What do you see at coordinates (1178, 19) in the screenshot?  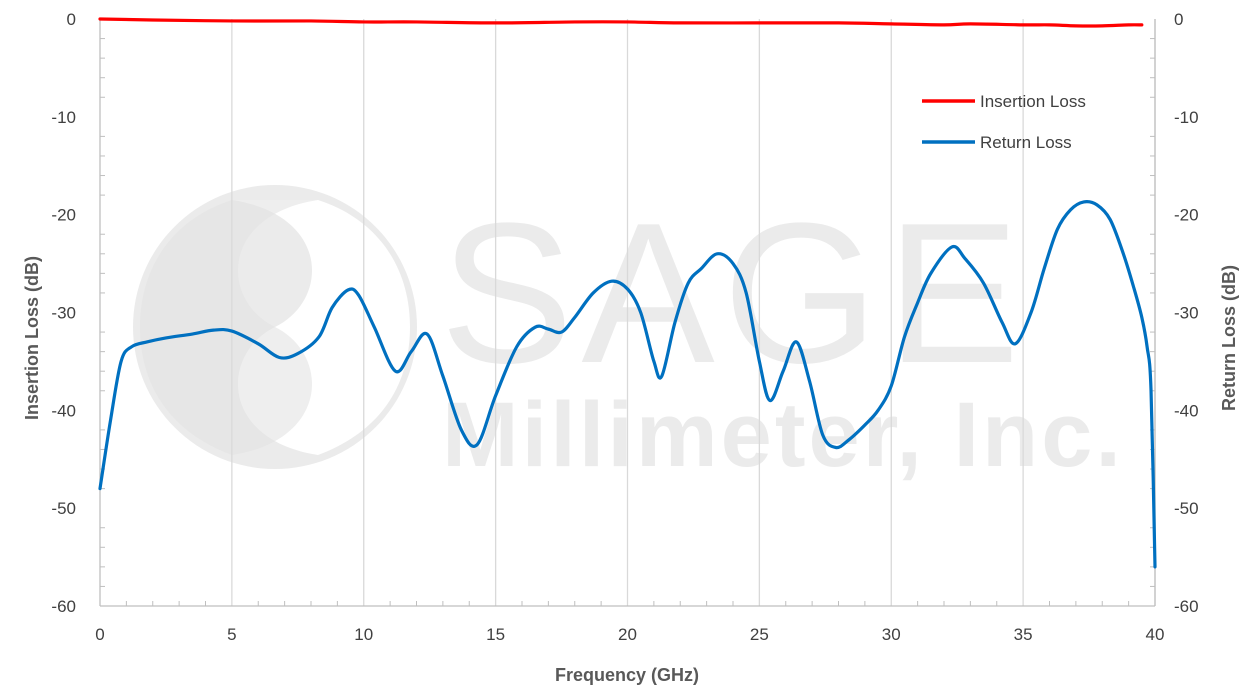 I see `y-tick-label-right: 0` at bounding box center [1178, 19].